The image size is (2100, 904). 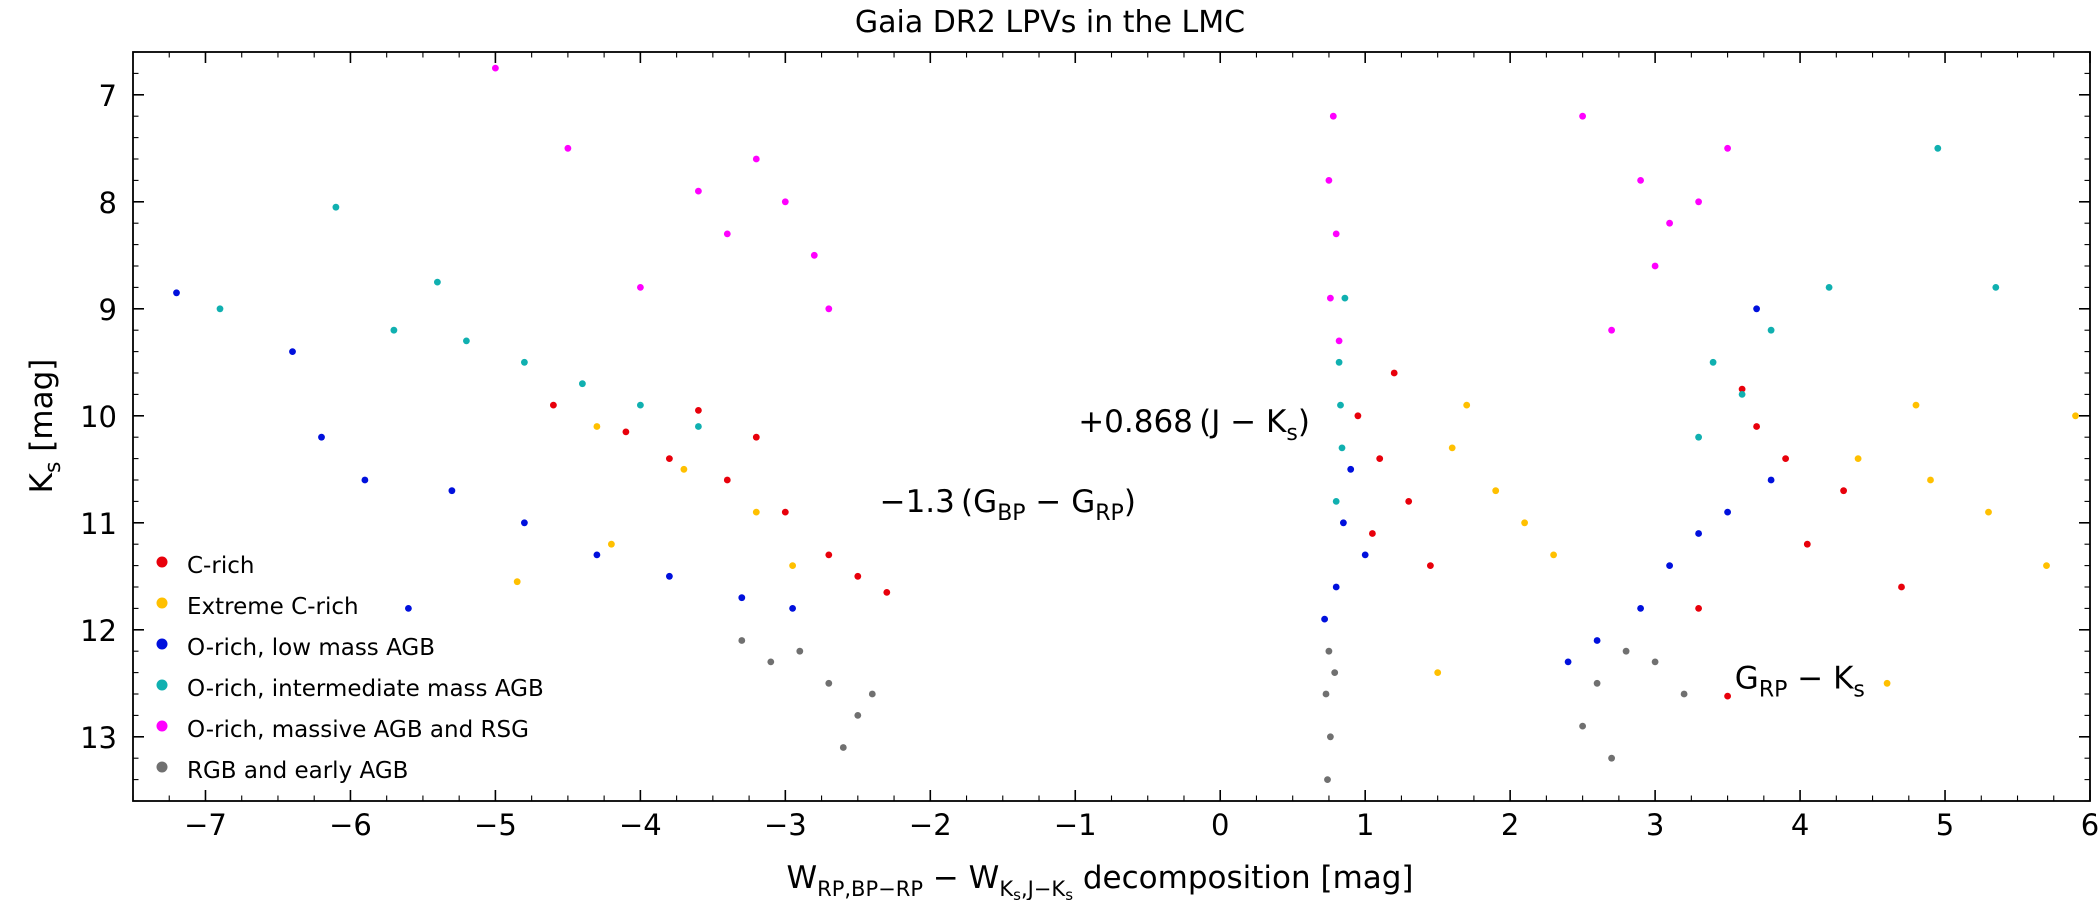 I want to click on legend-label: C-rich, so click(x=220, y=566).